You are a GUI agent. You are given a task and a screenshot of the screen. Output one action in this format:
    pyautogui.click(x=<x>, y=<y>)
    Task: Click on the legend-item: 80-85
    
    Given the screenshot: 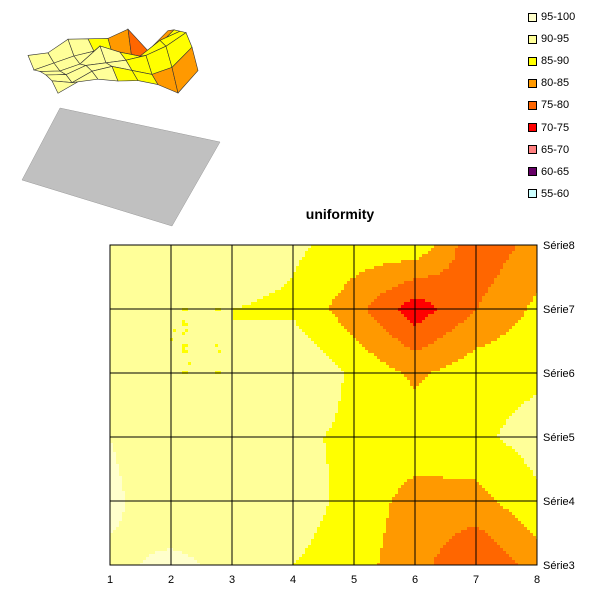 What is the action you would take?
    pyautogui.click(x=563, y=83)
    